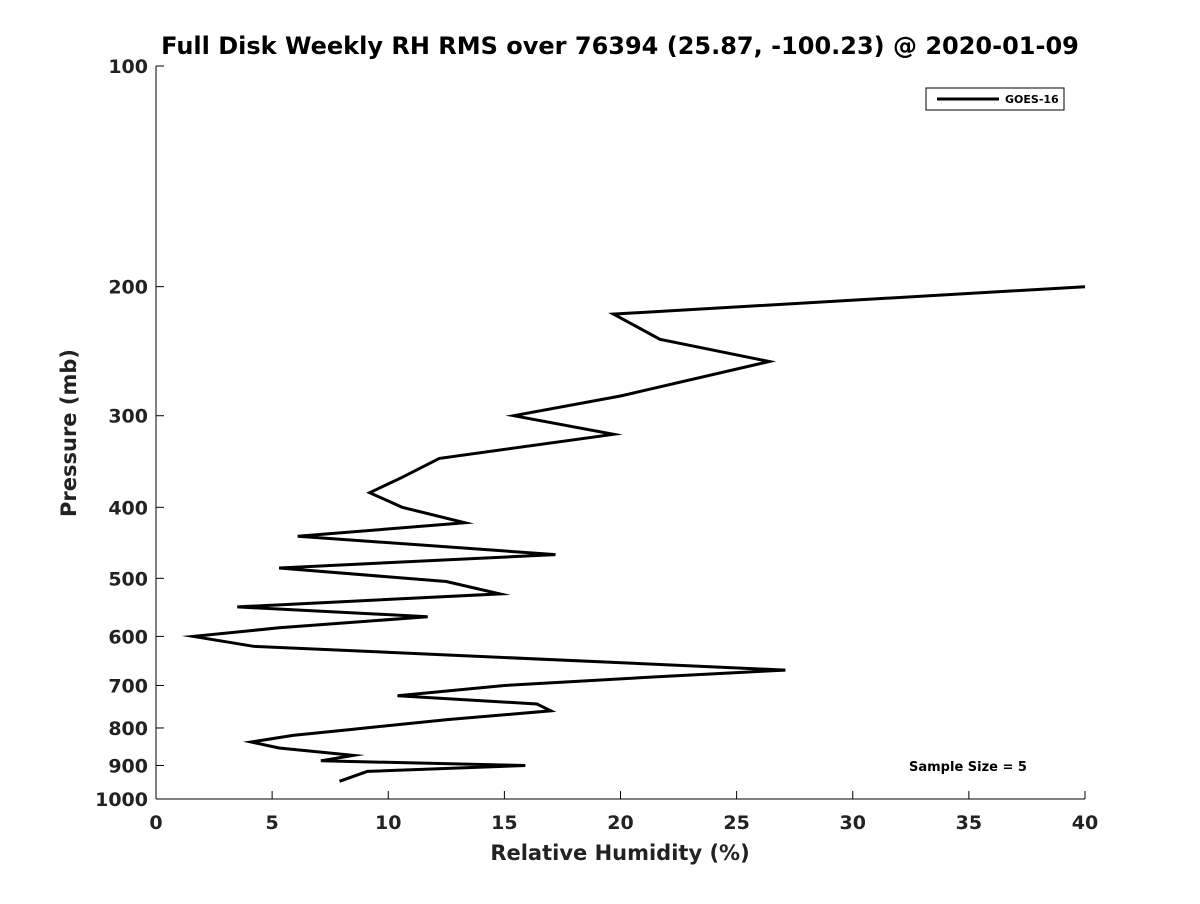  I want to click on y-tick-label: 100, so click(128, 67).